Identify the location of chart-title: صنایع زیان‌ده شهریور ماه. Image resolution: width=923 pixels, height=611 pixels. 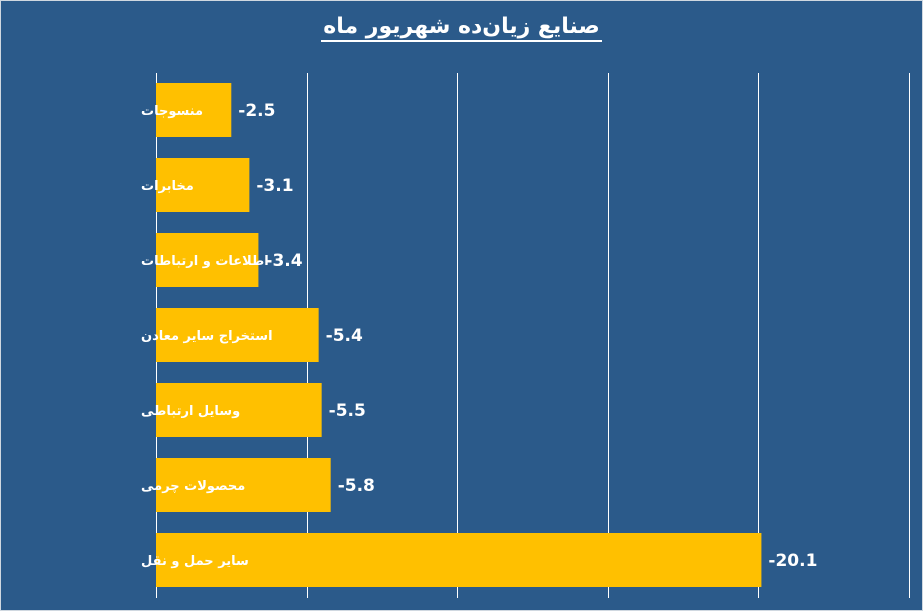
(461, 28).